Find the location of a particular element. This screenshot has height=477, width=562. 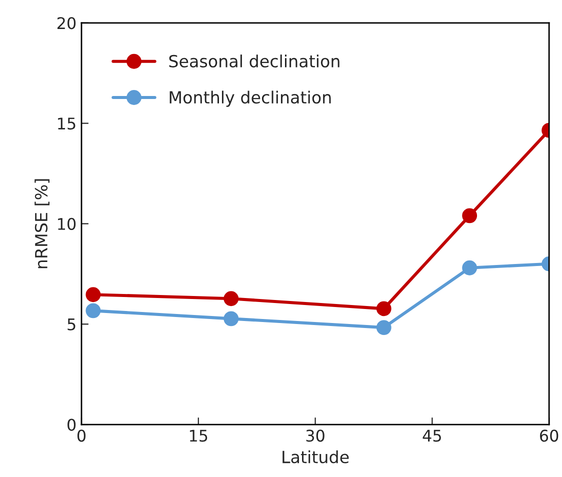

y-tick-label: 15 is located at coordinates (67, 124).